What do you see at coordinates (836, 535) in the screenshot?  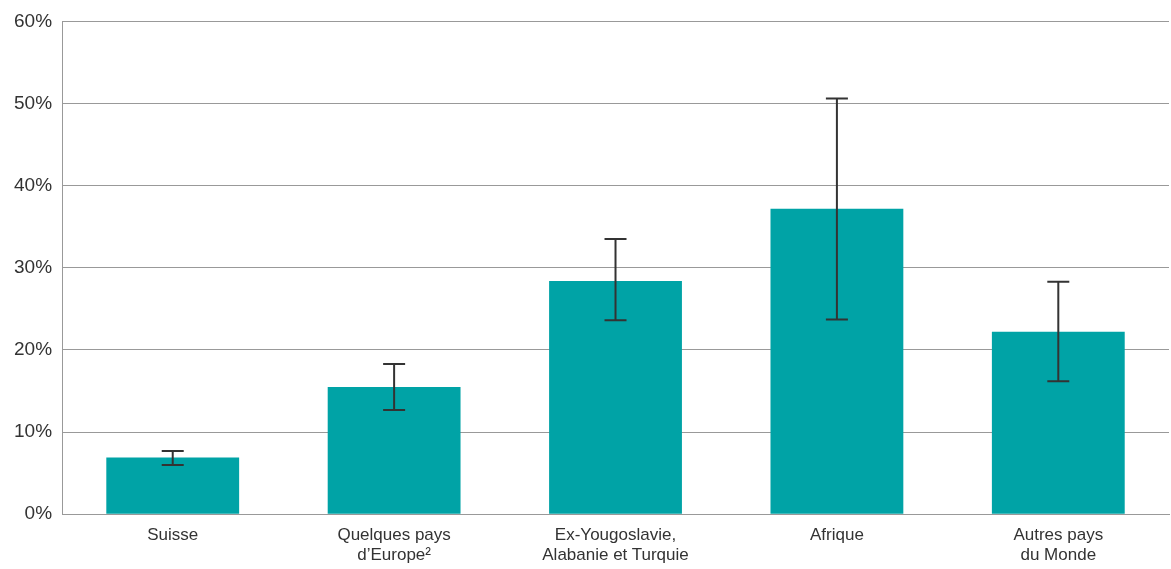 I see `x-tick-label: Afrique` at bounding box center [836, 535].